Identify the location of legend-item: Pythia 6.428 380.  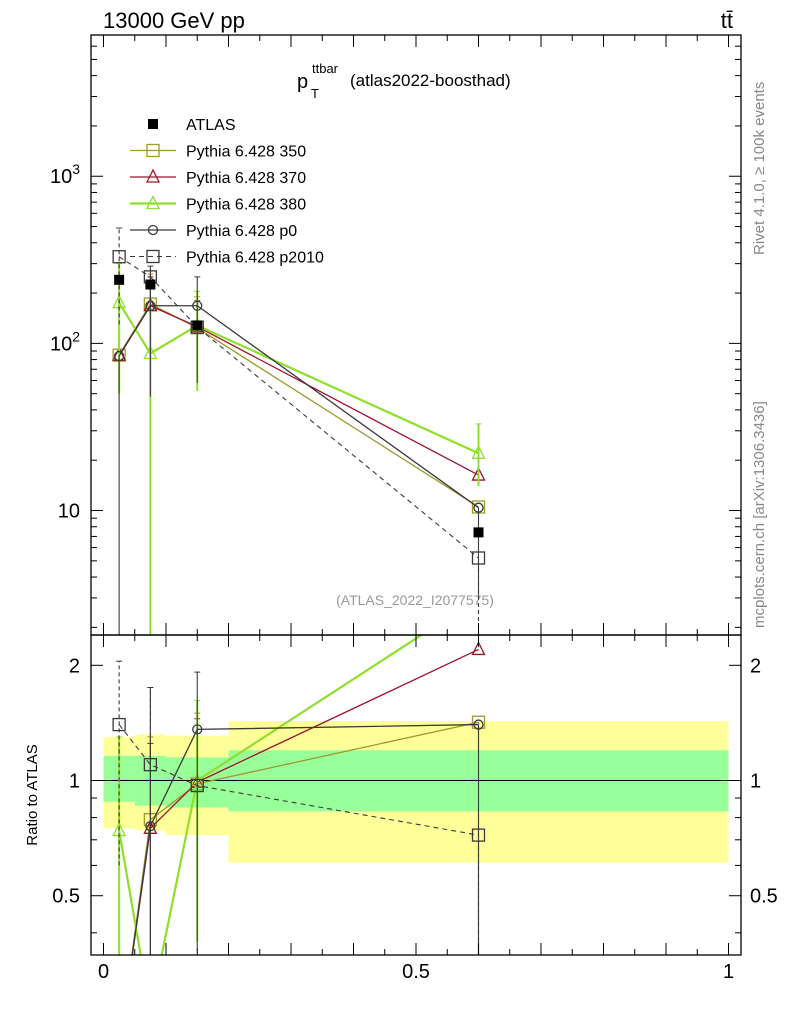
(218, 204).